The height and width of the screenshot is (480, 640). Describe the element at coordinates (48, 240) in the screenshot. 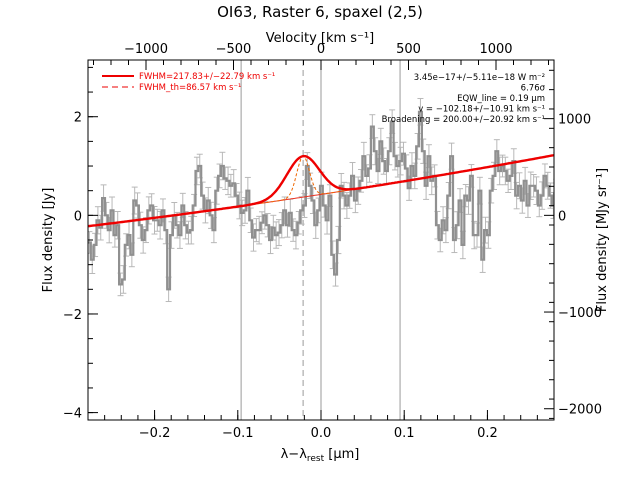

I see `y-axis-label-left: Flux density [Jy]` at that location.